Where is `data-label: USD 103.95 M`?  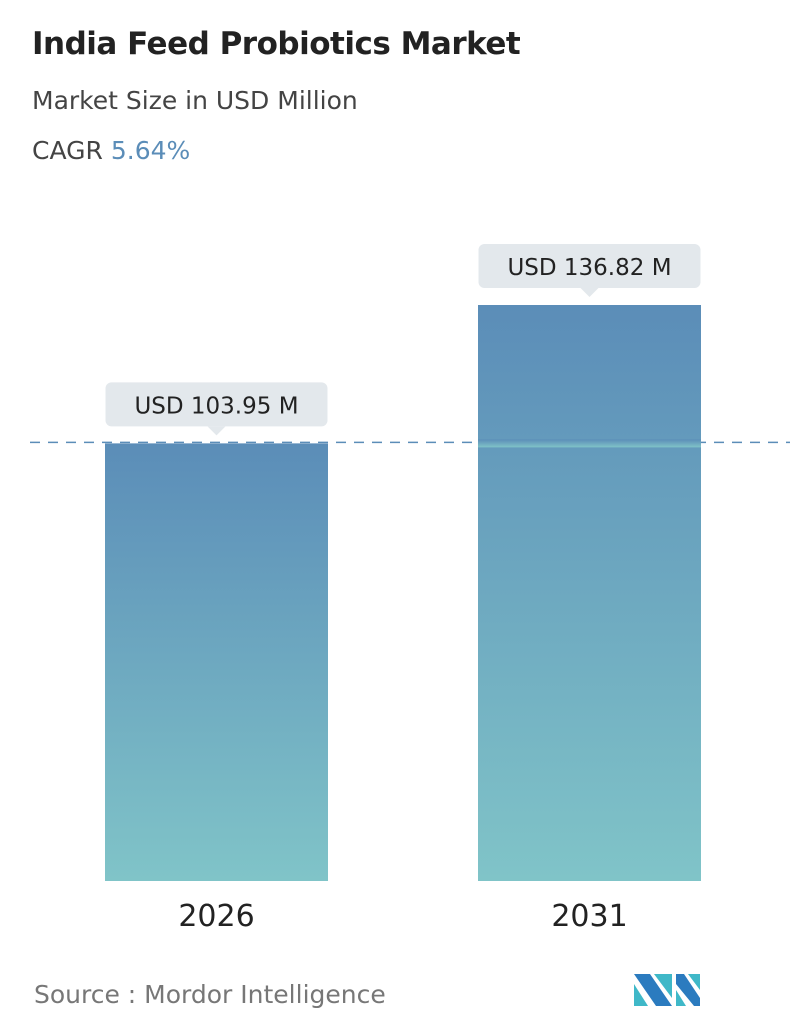
data-label: USD 103.95 M is located at coordinates (216, 406).